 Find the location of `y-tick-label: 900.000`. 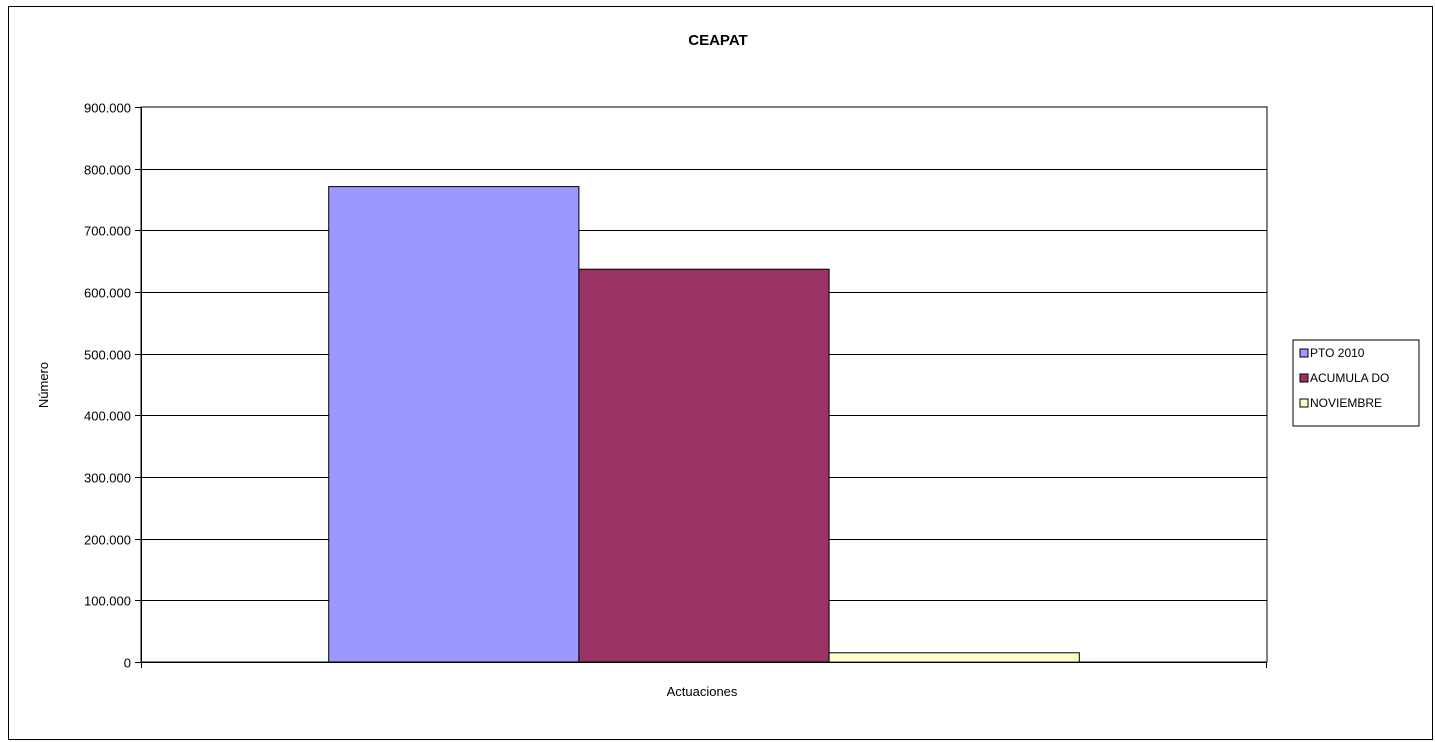

y-tick-label: 900.000 is located at coordinates (107, 108).